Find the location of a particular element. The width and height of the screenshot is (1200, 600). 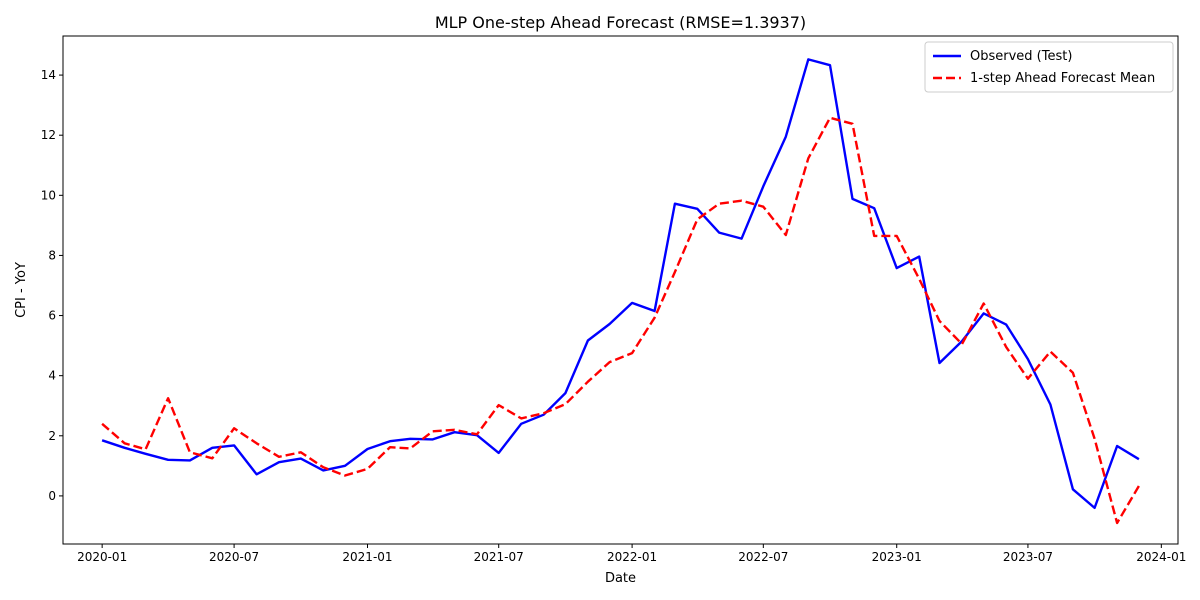

x-tick-label: 2023-01 is located at coordinates (897, 557).